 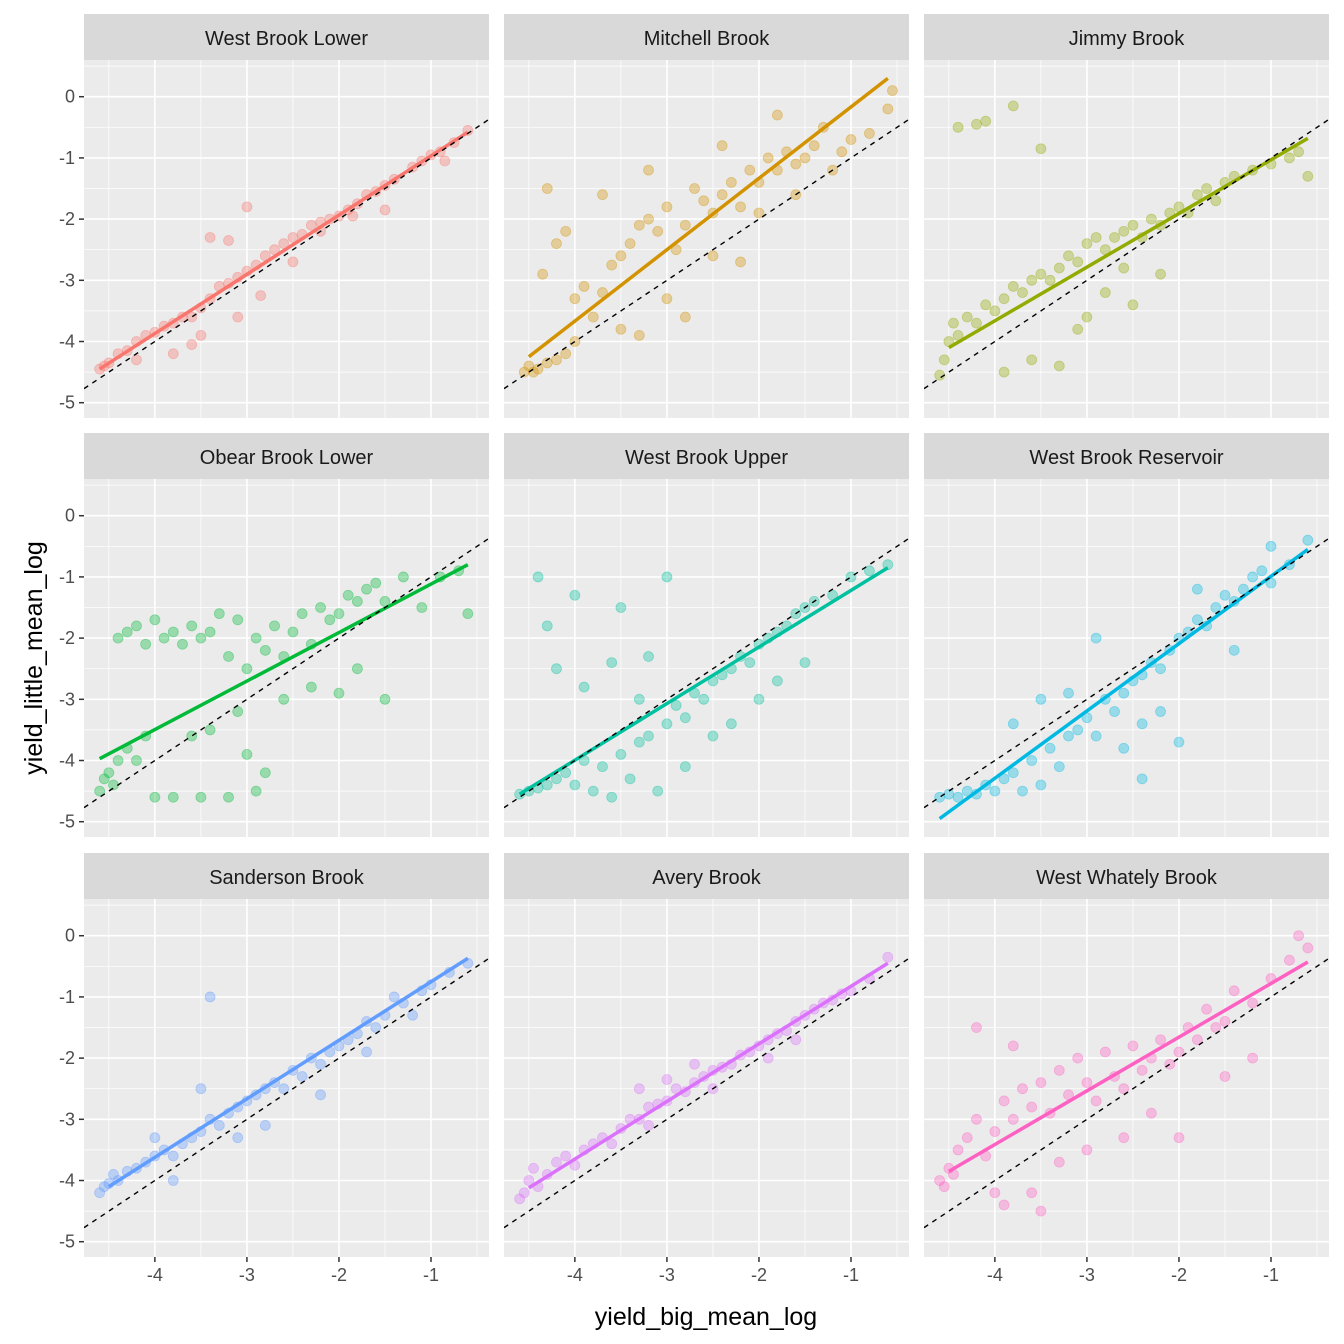 What do you see at coordinates (67, 822) in the screenshot?
I see `y-tick-label: -5` at bounding box center [67, 822].